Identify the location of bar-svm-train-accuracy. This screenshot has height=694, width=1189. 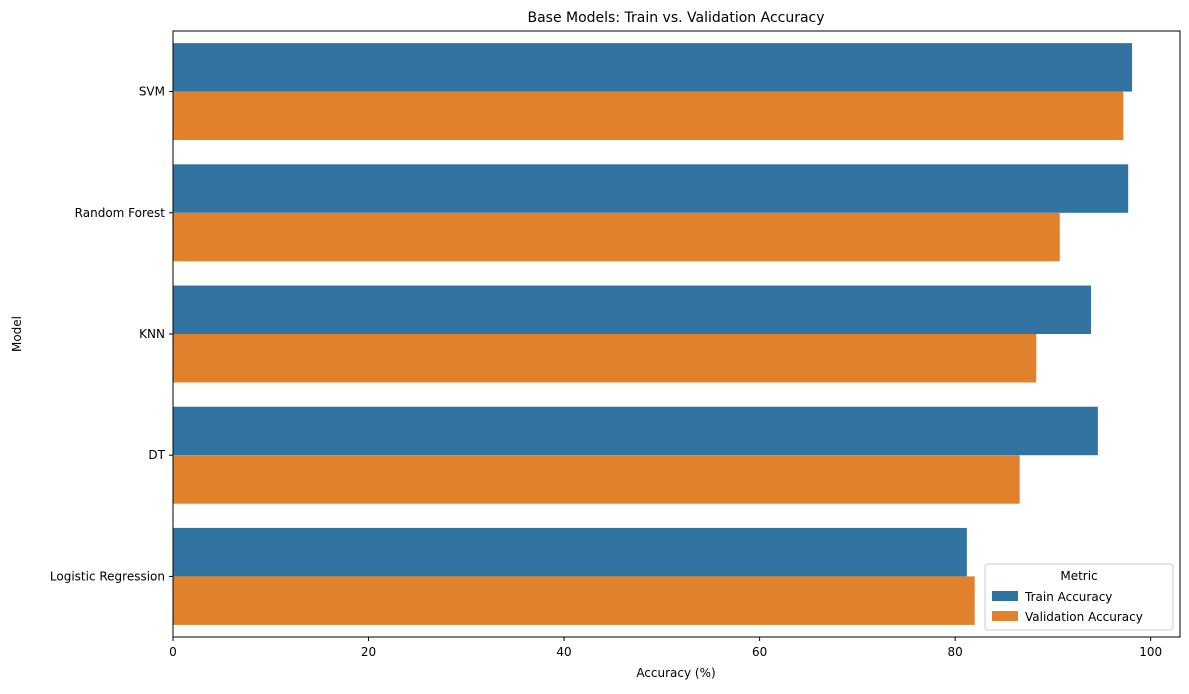
(653, 67).